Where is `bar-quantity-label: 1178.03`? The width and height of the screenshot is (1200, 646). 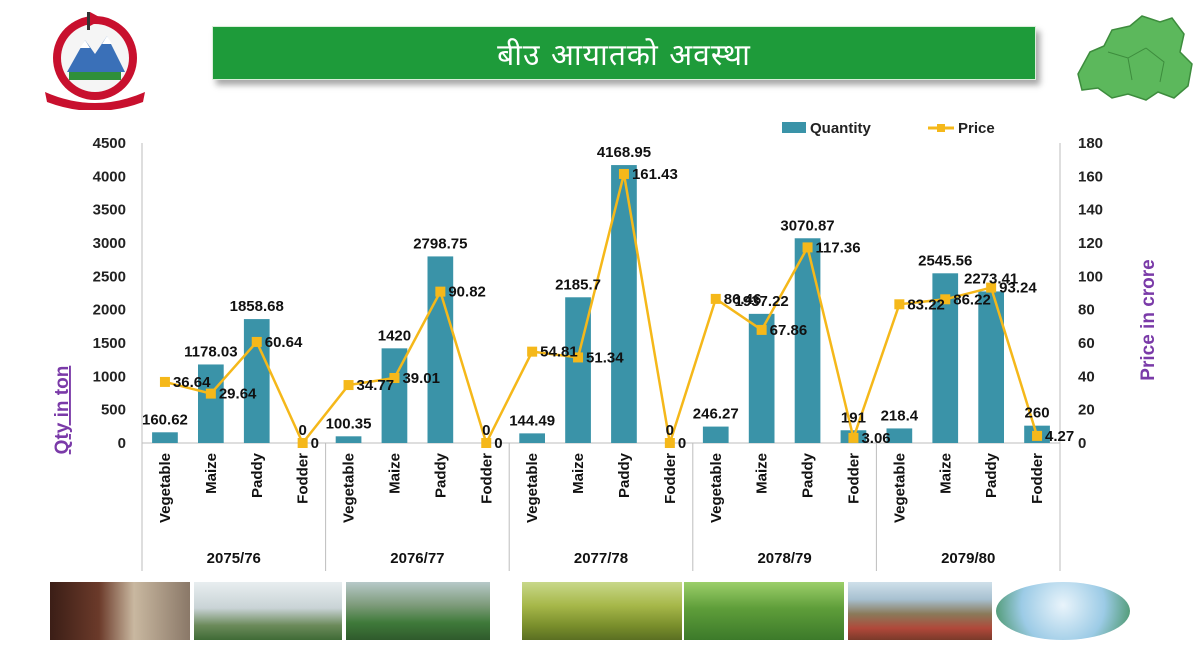
bar-quantity-label: 1178.03 is located at coordinates (210, 351).